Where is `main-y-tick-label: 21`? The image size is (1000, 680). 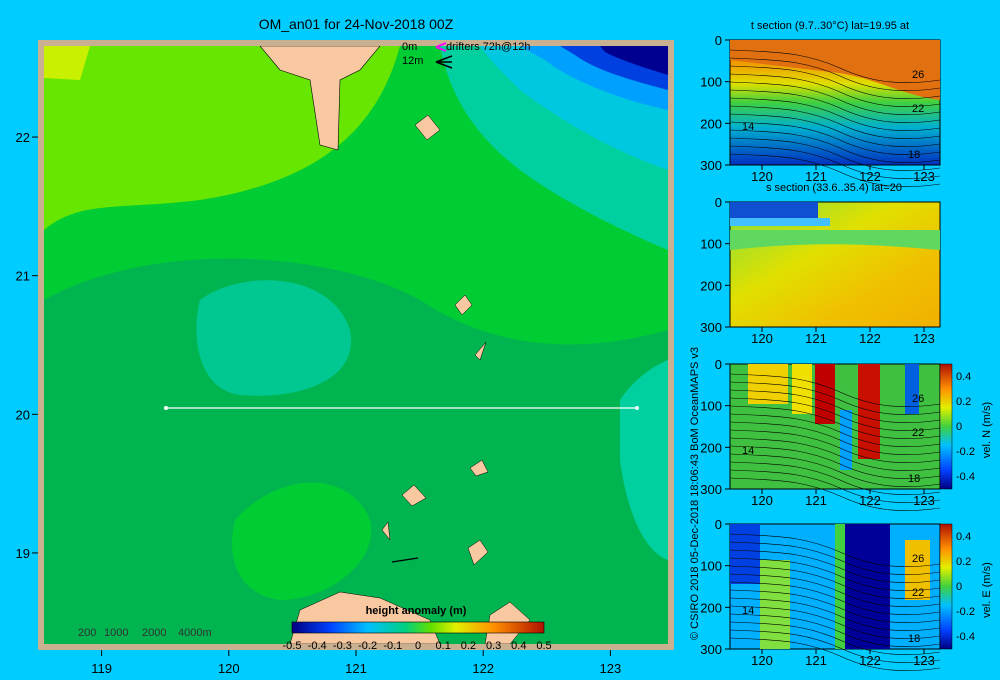 main-y-tick-label: 21 is located at coordinates (23, 276).